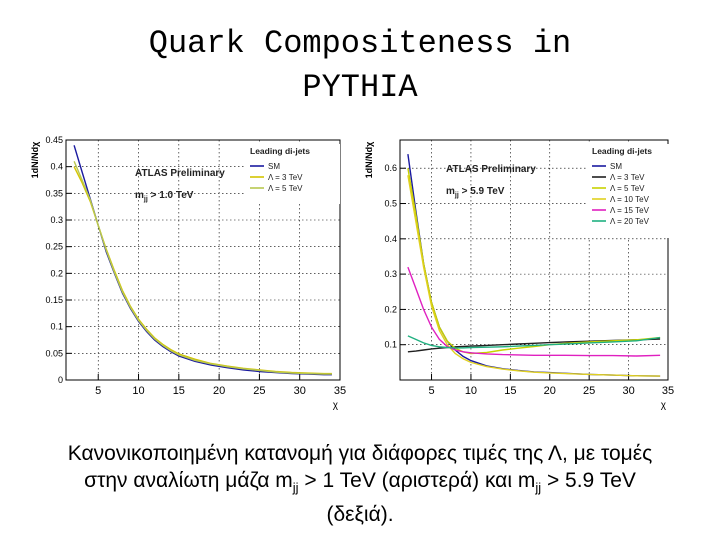 The width and height of the screenshot is (720, 540). What do you see at coordinates (188, 480) in the screenshot?
I see `caption-line-2-a: στην αναλίωτη μάζα m` at bounding box center [188, 480].